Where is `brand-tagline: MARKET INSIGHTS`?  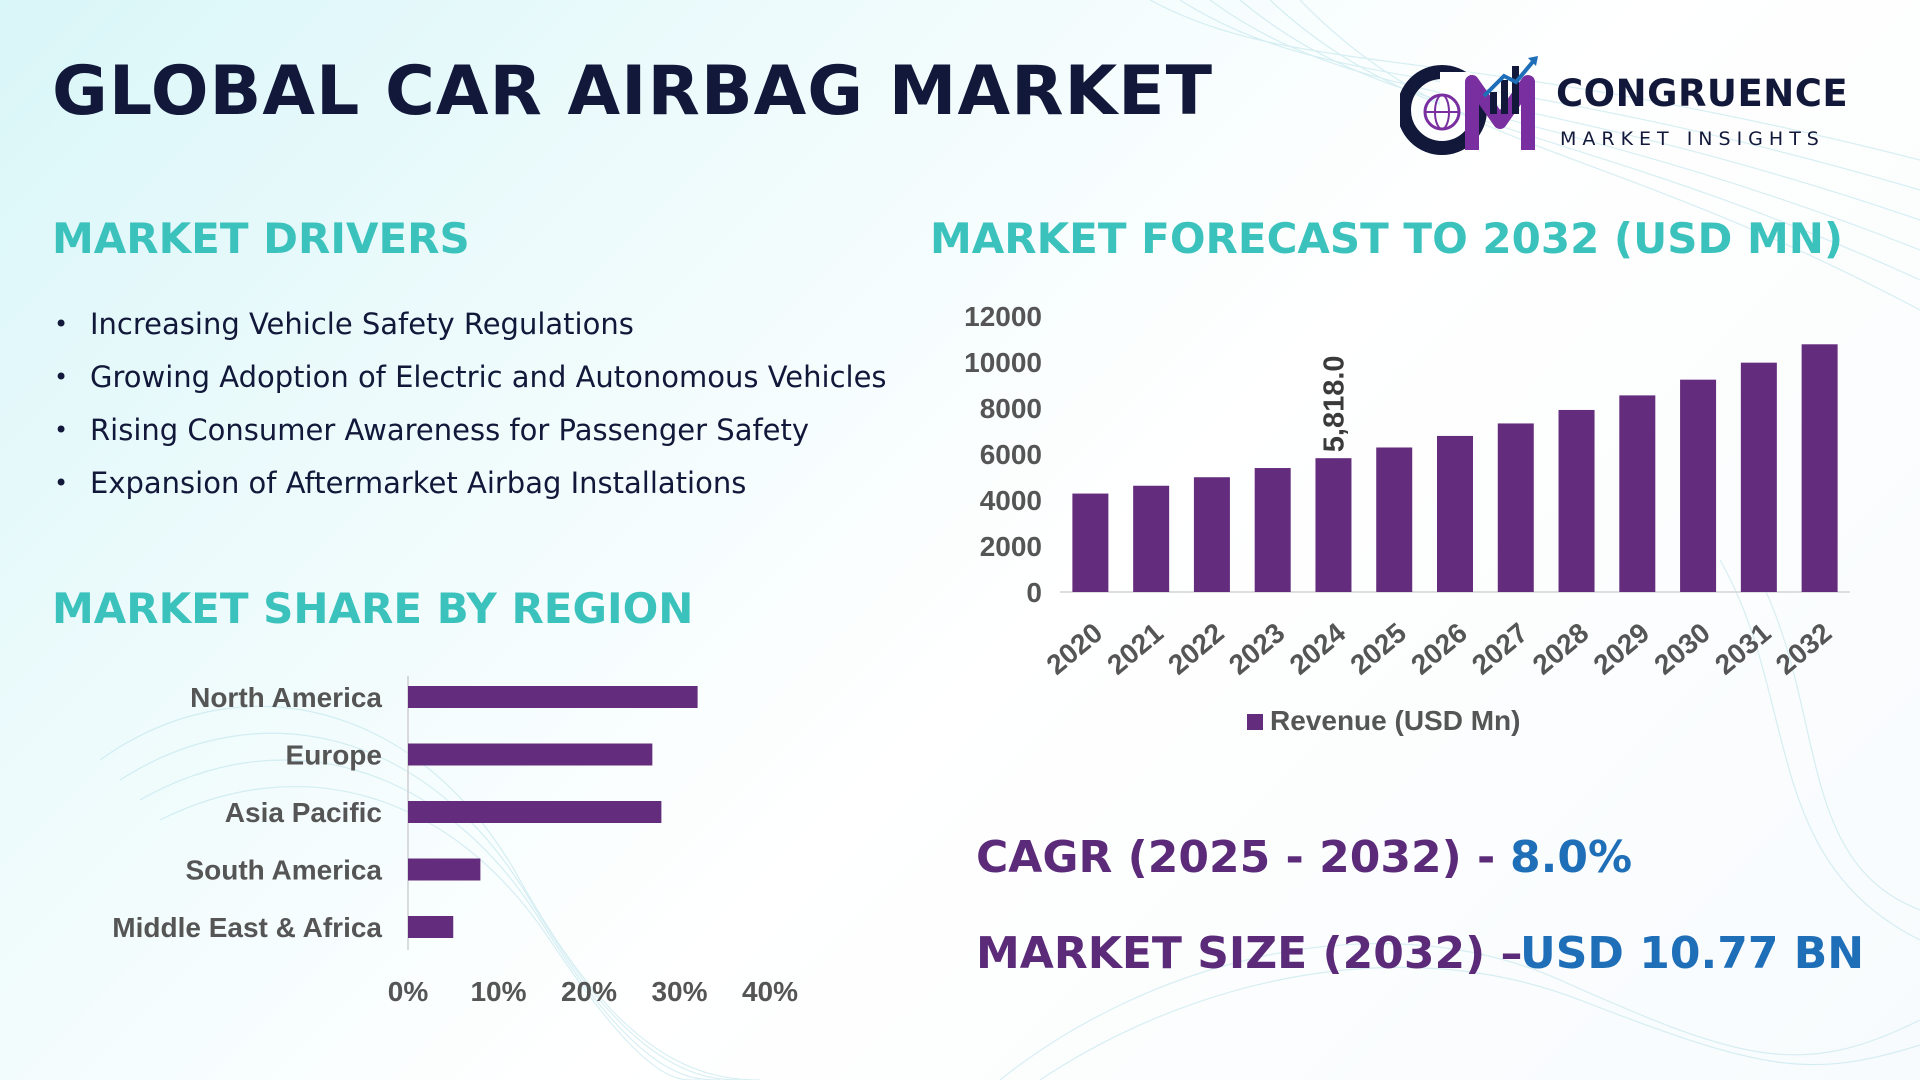 brand-tagline: MARKET INSIGHTS is located at coordinates (1692, 139).